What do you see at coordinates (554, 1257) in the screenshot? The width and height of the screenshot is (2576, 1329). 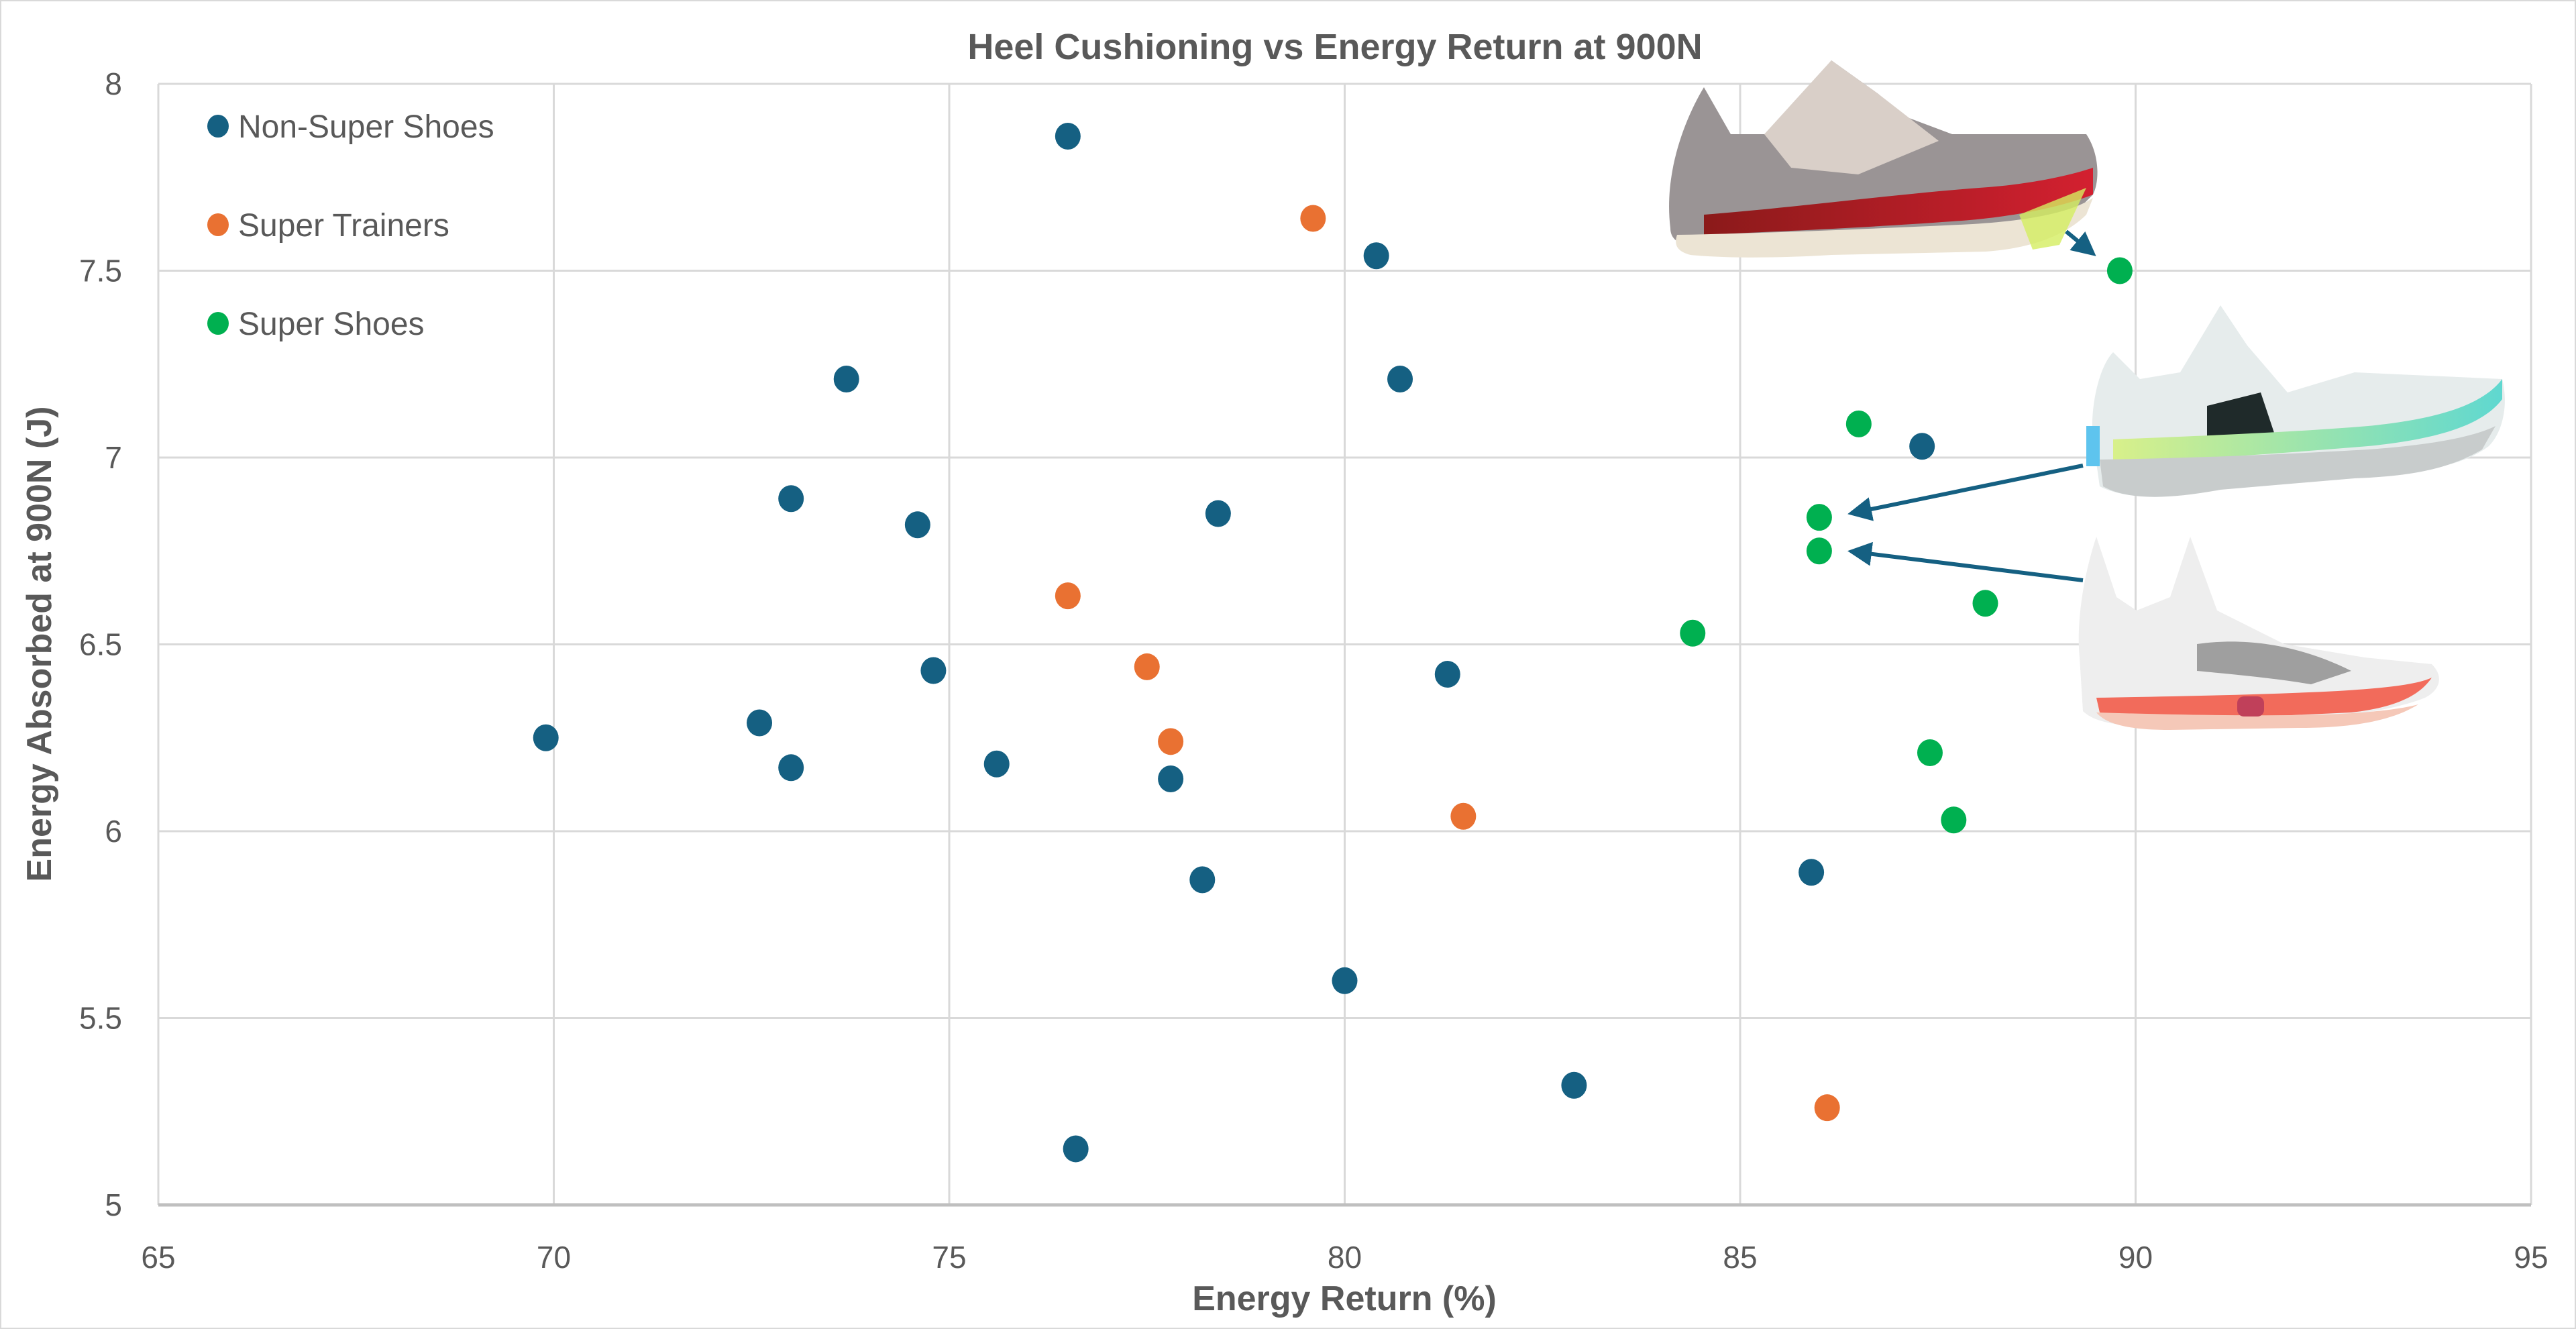 I see `x-tick-label: 70` at bounding box center [554, 1257].